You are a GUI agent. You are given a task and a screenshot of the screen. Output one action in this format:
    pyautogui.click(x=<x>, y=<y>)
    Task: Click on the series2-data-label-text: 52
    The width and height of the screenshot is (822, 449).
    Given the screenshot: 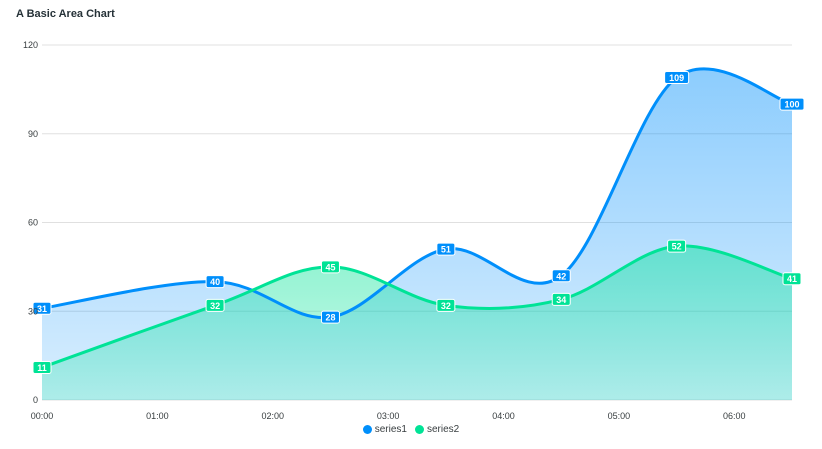 What is the action you would take?
    pyautogui.click(x=677, y=247)
    